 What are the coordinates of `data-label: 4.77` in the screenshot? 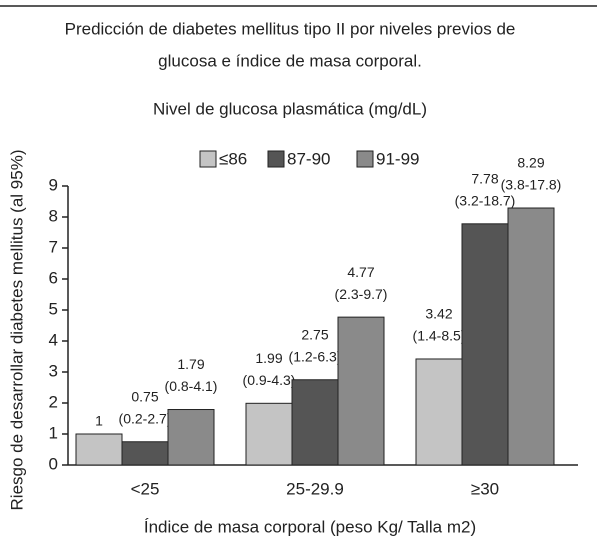 It's located at (360, 272).